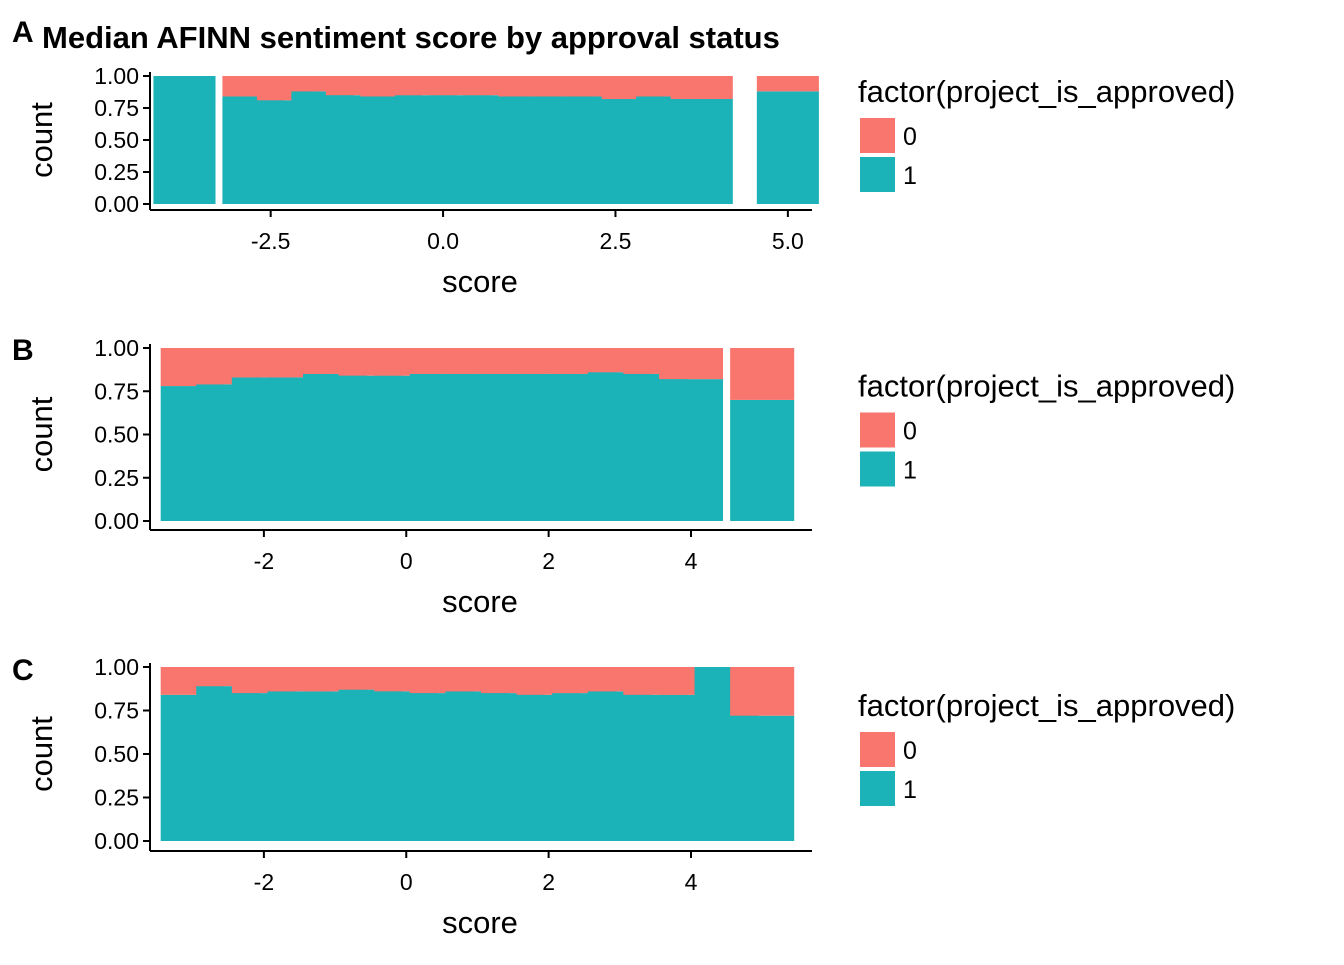 The width and height of the screenshot is (1344, 965). Describe the element at coordinates (271, 241) in the screenshot. I see `x-tick-label: -2.5` at that location.